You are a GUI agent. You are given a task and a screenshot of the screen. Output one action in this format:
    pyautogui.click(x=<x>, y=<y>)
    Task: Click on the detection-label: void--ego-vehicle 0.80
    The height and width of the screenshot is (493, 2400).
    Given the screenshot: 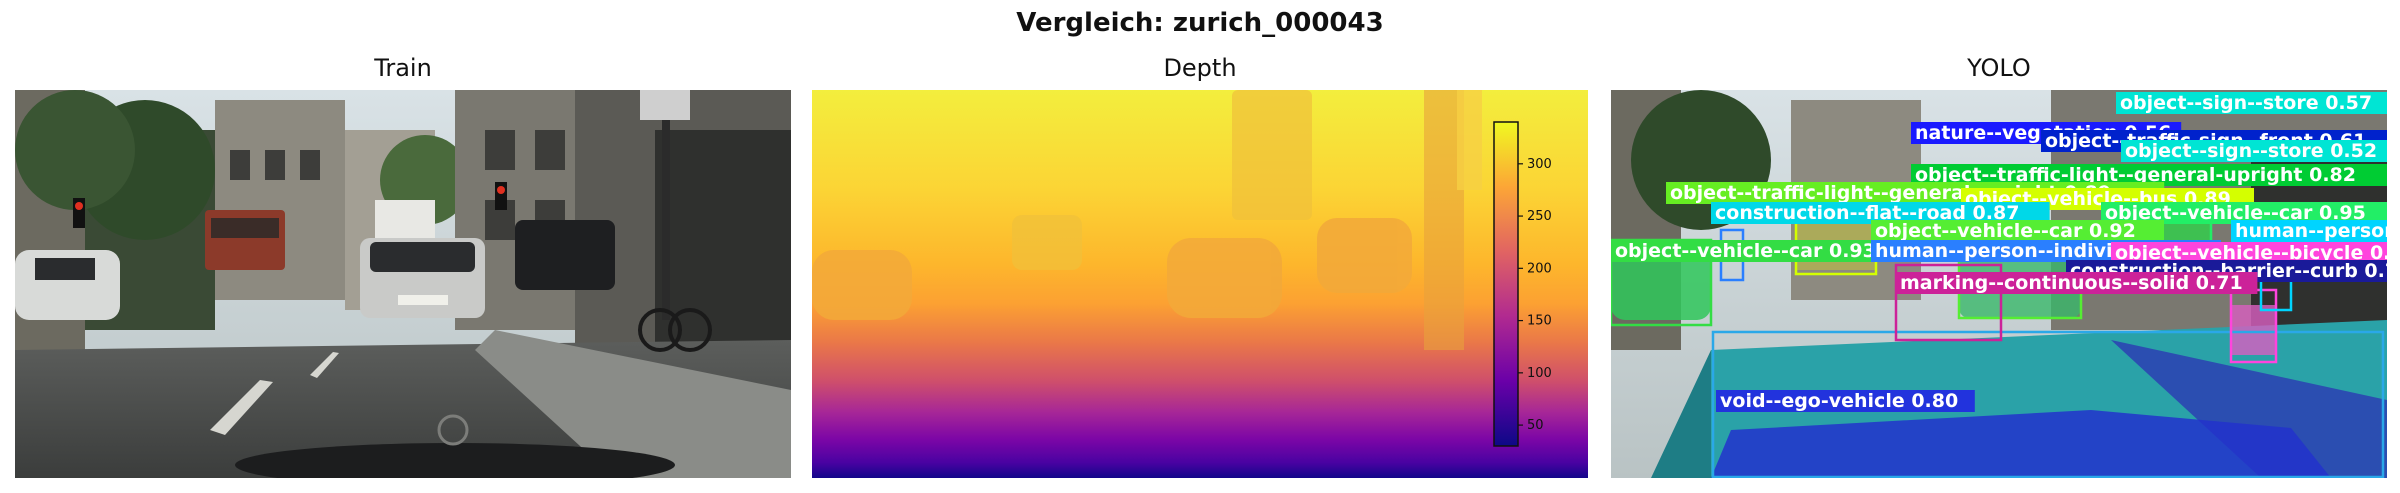 What is the action you would take?
    pyautogui.click(x=1839, y=401)
    